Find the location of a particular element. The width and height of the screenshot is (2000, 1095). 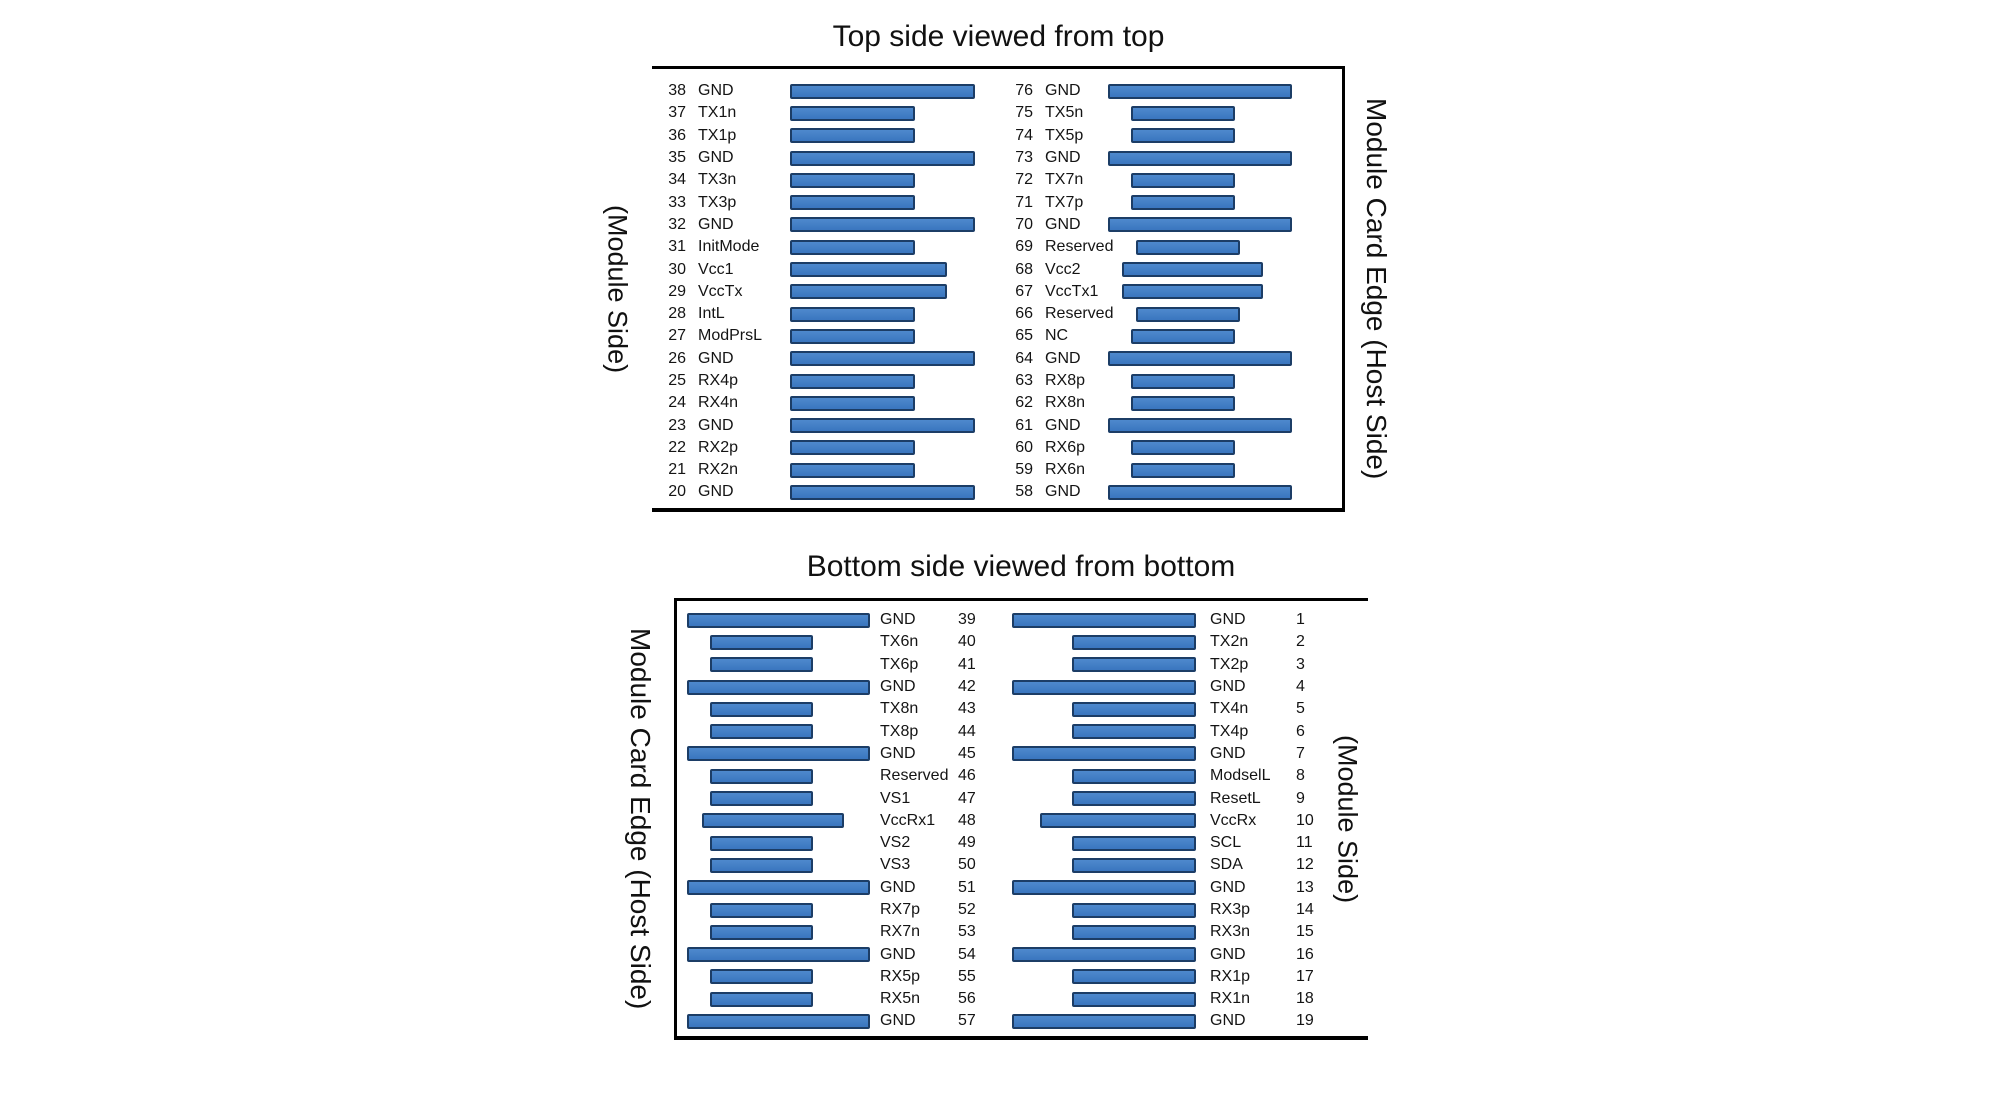

pin-name-6: TX4p is located at coordinates (1229, 731).